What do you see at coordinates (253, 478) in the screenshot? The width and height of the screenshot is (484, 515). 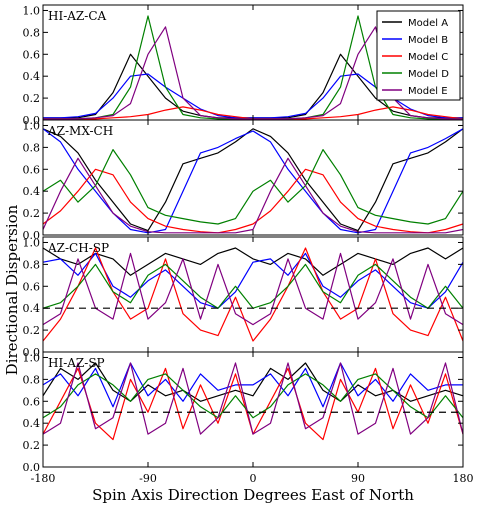 I see `x-tick-label: 0` at bounding box center [253, 478].